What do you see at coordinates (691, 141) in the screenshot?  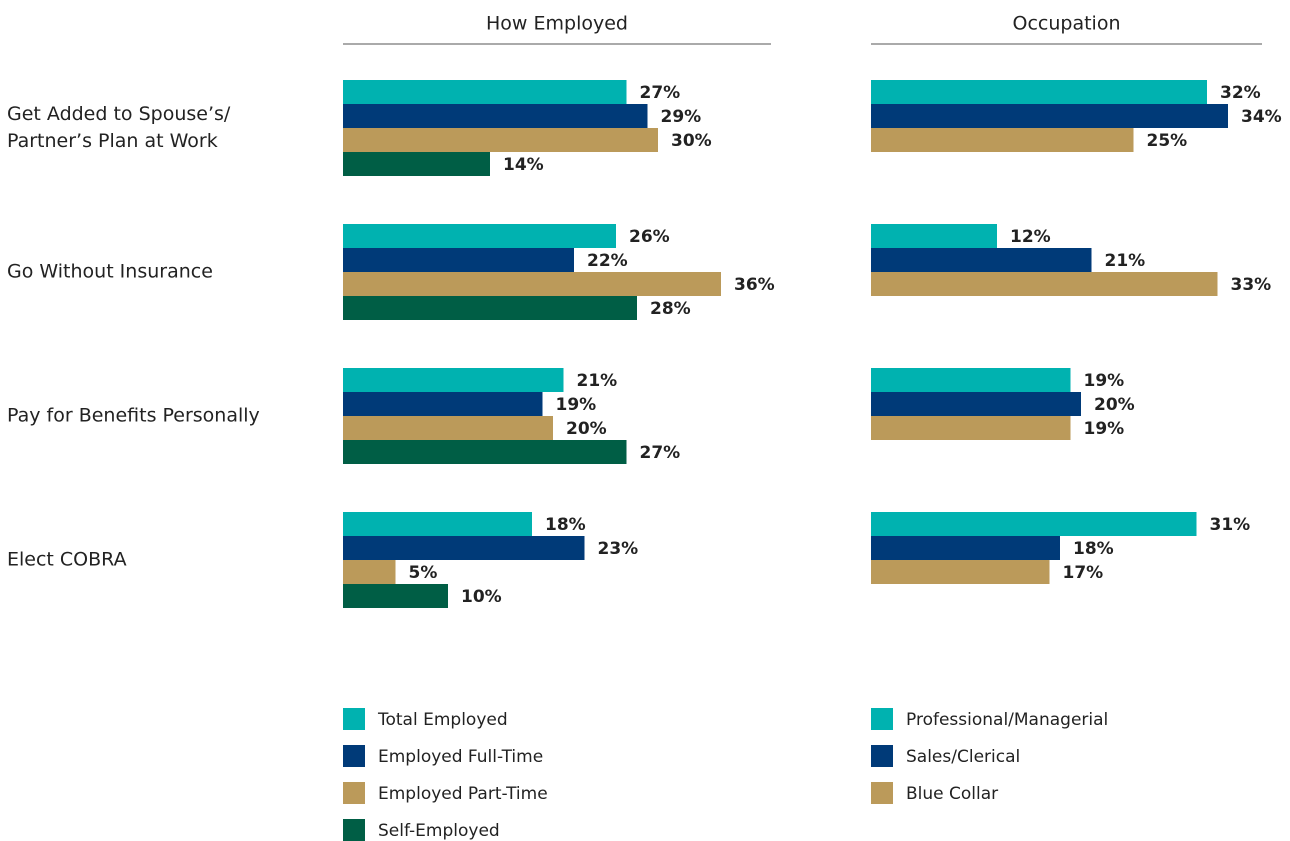 I see `value-label: 30%` at bounding box center [691, 141].